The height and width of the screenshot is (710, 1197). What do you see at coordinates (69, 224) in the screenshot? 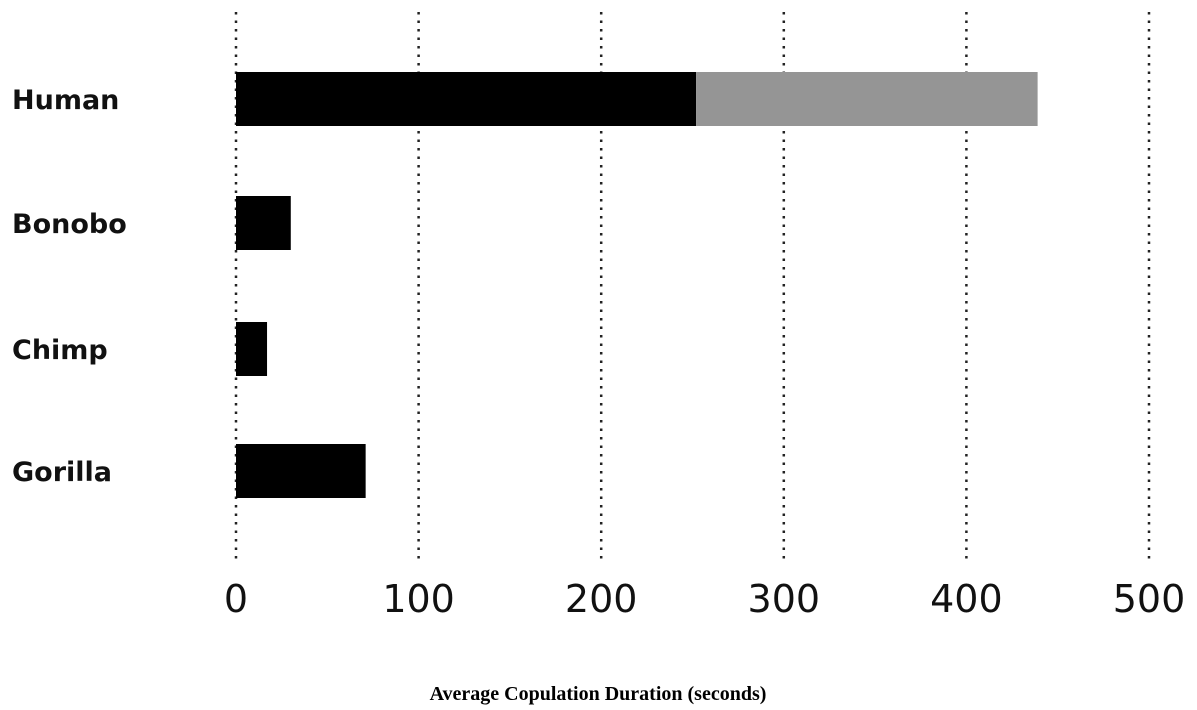
I see `category-label-bonobo: Bonobo` at bounding box center [69, 224].